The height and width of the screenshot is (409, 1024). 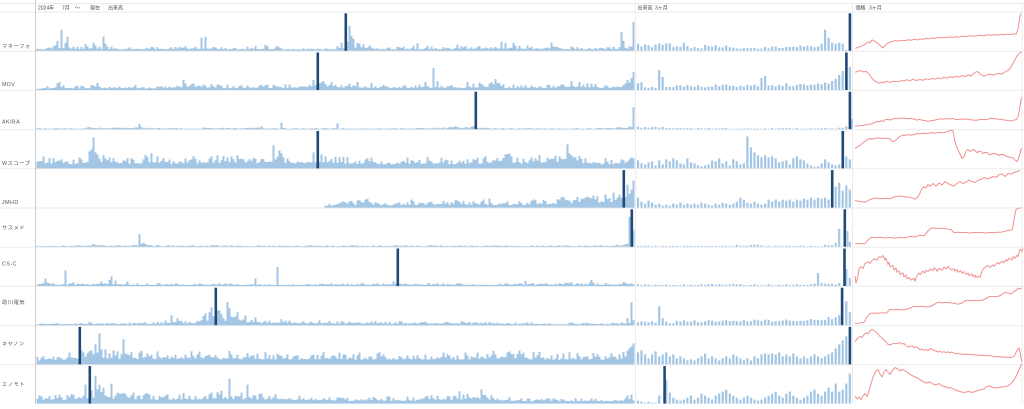 What do you see at coordinates (16, 163) in the screenshot?
I see `svg-text: Wスコープ` at bounding box center [16, 163].